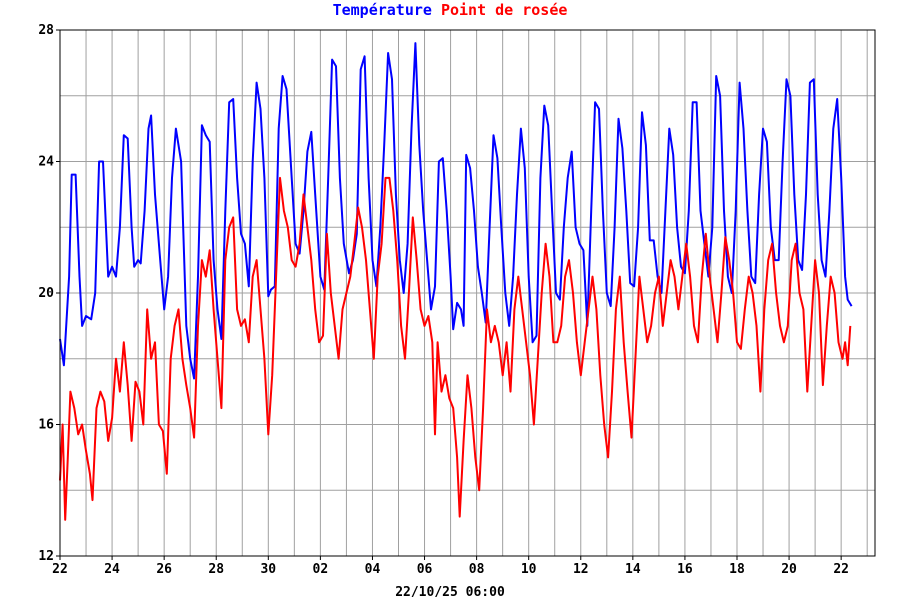 This screenshot has width=900, height=600. What do you see at coordinates (382, 10) in the screenshot?
I see `title-temperature: Température` at bounding box center [382, 10].